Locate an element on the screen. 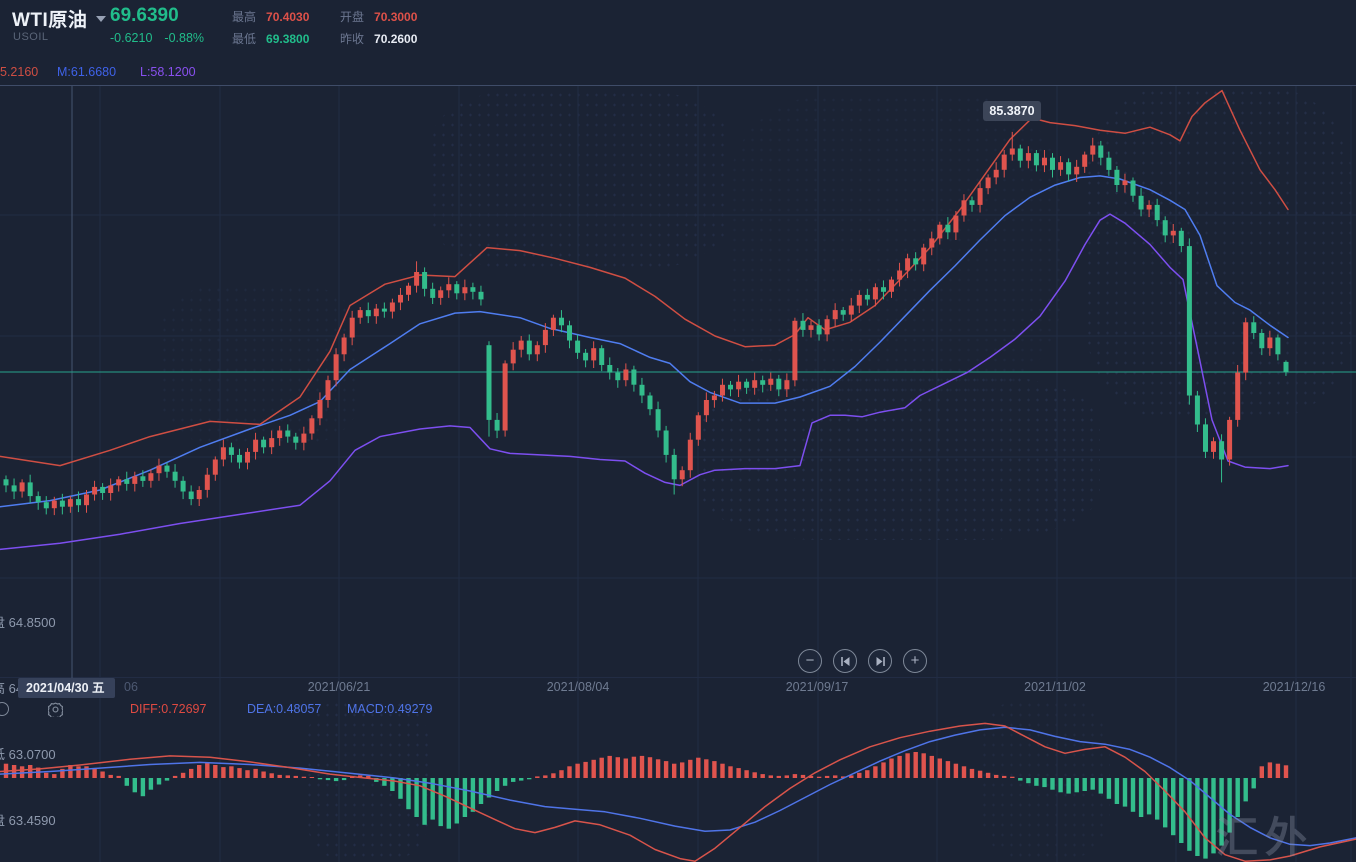  zoom-out-button: − is located at coordinates (810, 661).